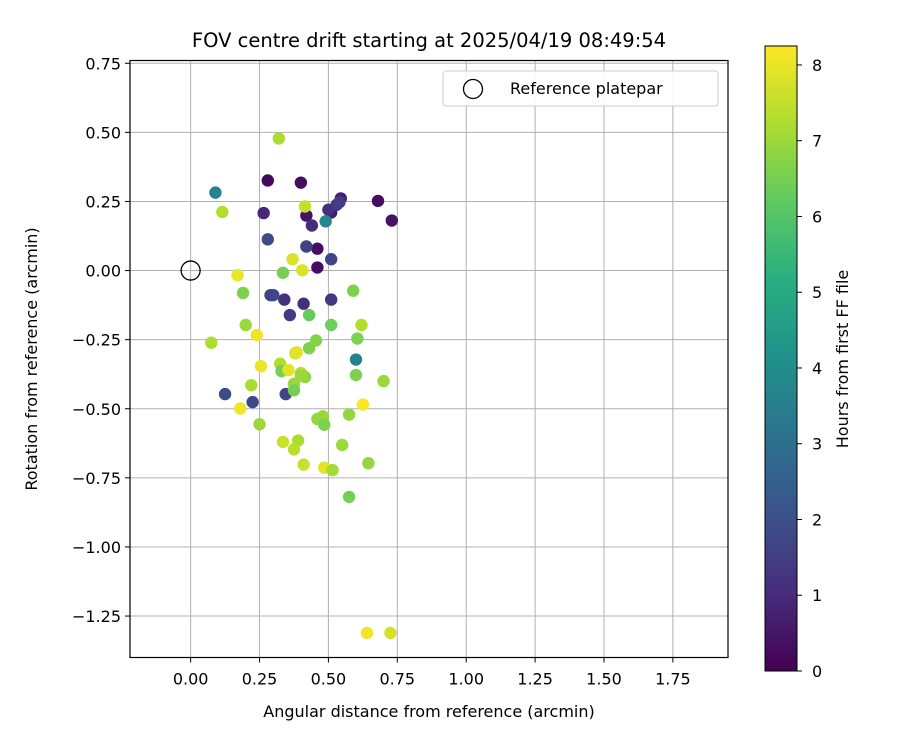 This screenshot has width=900, height=750. What do you see at coordinates (817, 444) in the screenshot?
I see `colorbar-tick-label: 3` at bounding box center [817, 444].